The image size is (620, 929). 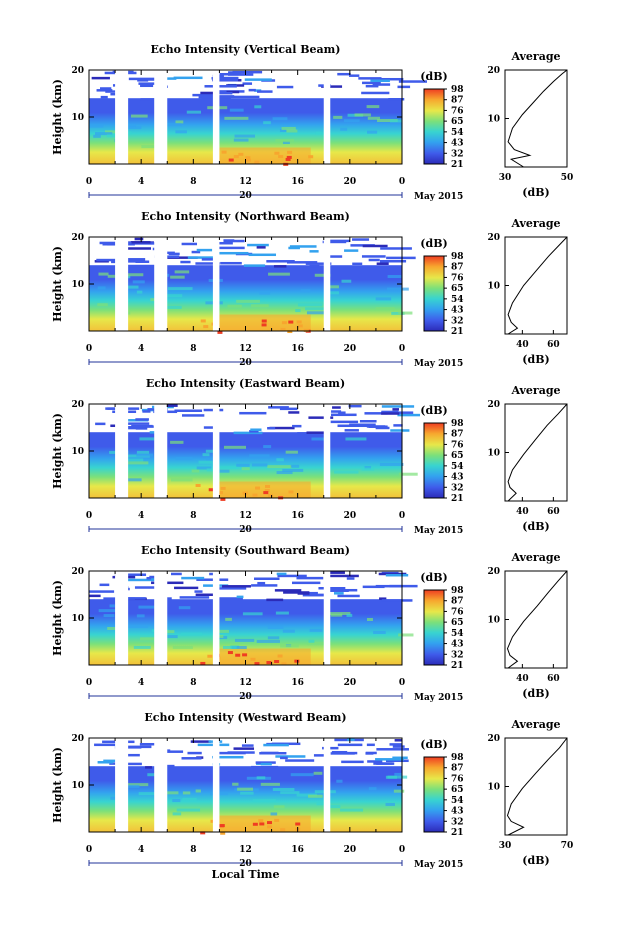 I want to click on chart-title: Echo Intensity (Vertical Beam), so click(x=245, y=49).